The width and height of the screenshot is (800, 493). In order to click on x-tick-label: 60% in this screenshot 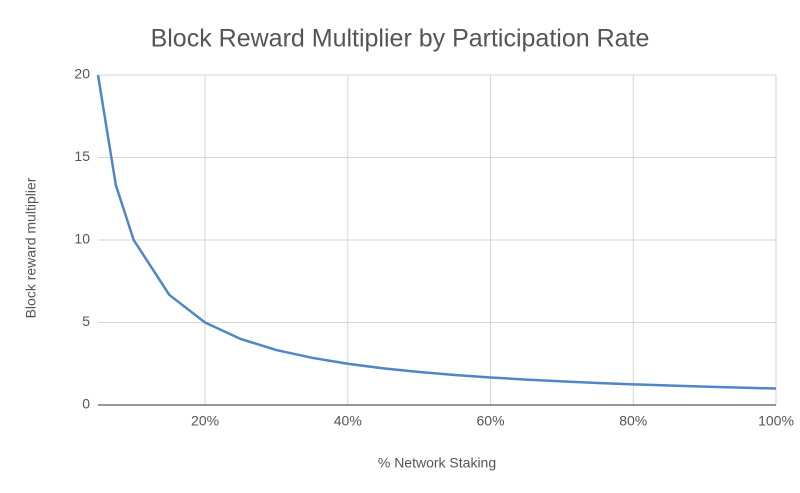, I will do `click(491, 421)`.